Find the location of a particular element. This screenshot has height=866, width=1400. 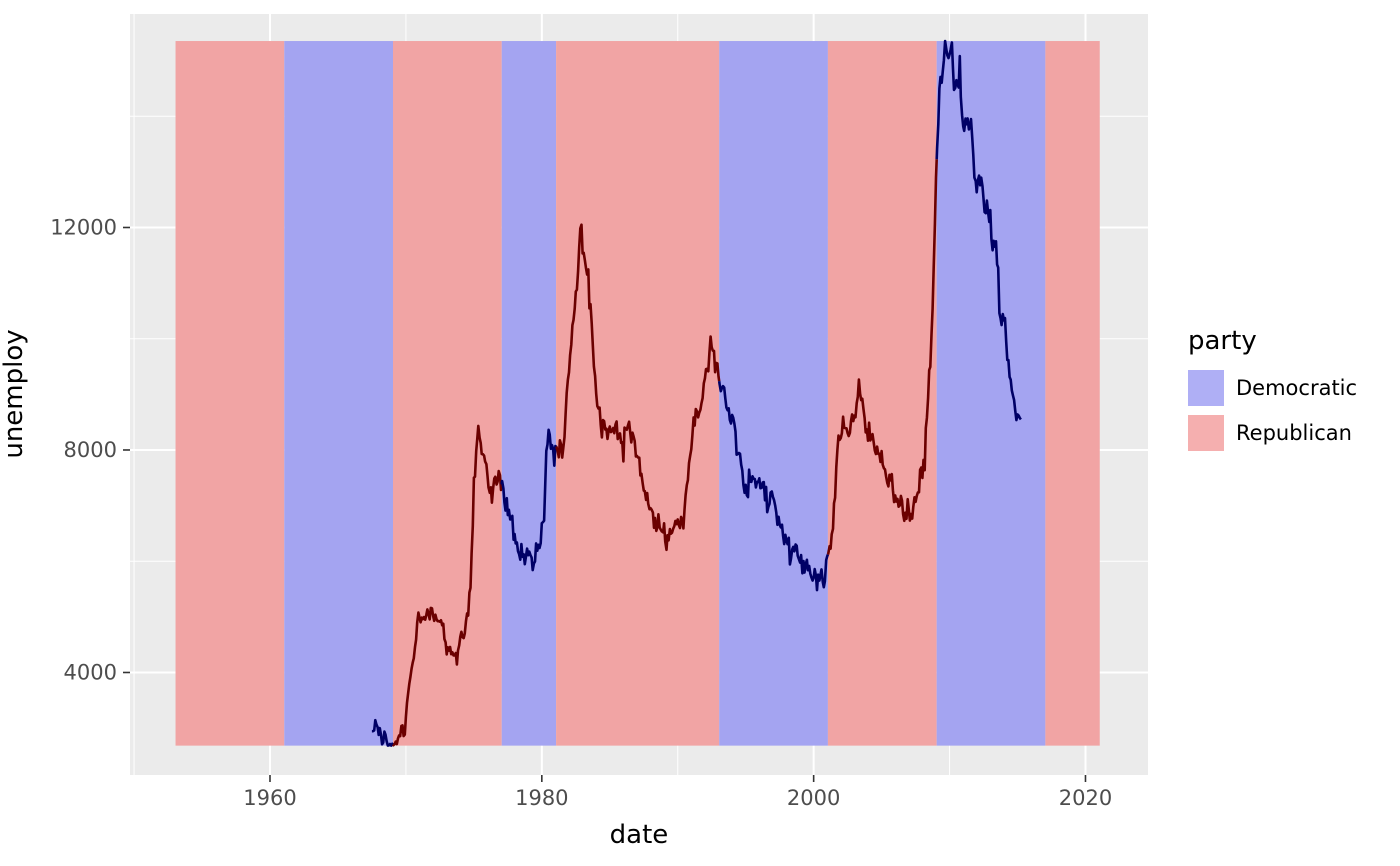

legend-item-democratic: Democratic is located at coordinates (1272, 388).